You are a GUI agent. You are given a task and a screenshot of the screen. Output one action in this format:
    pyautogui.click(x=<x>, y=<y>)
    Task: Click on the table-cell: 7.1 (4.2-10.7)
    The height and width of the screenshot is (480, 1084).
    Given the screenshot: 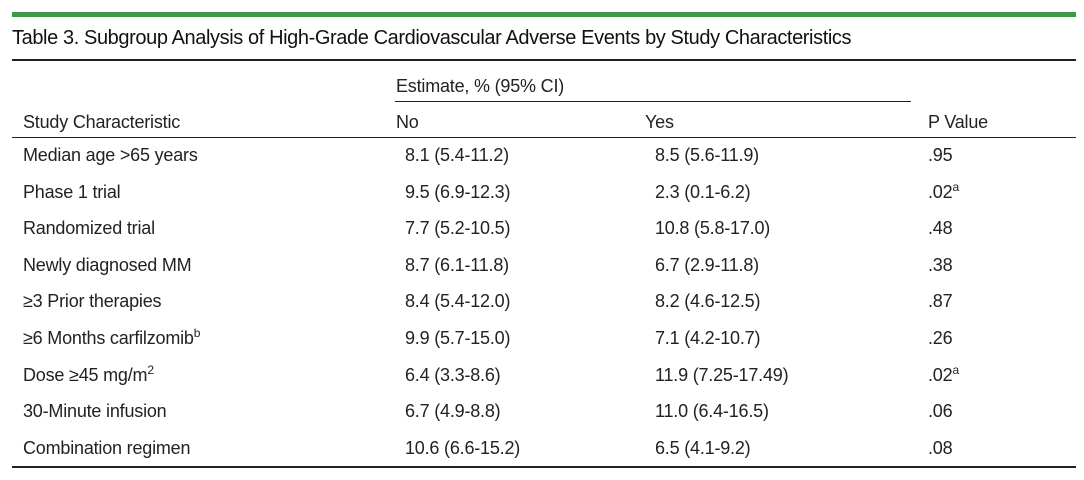 What is the action you would take?
    pyautogui.click(x=707, y=338)
    